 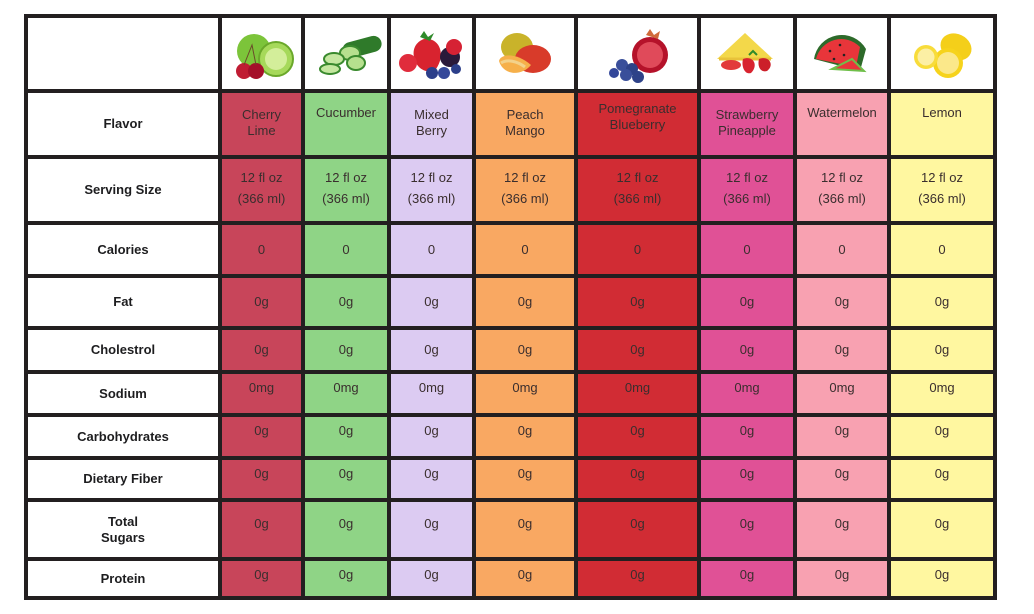 What do you see at coordinates (747, 130) in the screenshot?
I see `flavor-name-line2: Pineapple` at bounding box center [747, 130].